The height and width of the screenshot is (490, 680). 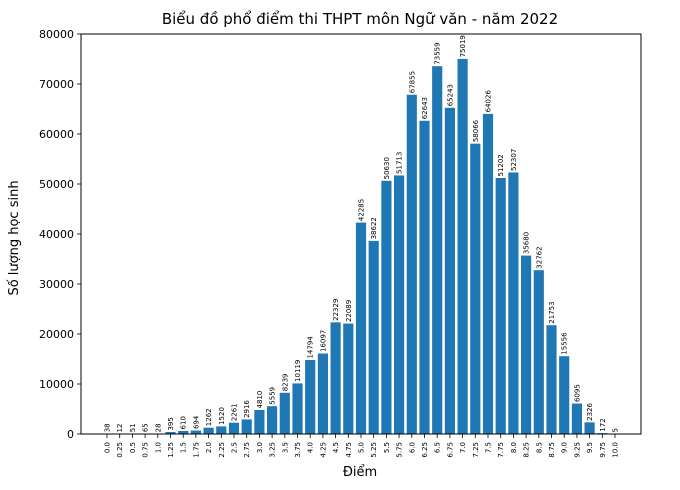 What do you see at coordinates (234, 428) in the screenshot?
I see `bar-2.5` at bounding box center [234, 428].